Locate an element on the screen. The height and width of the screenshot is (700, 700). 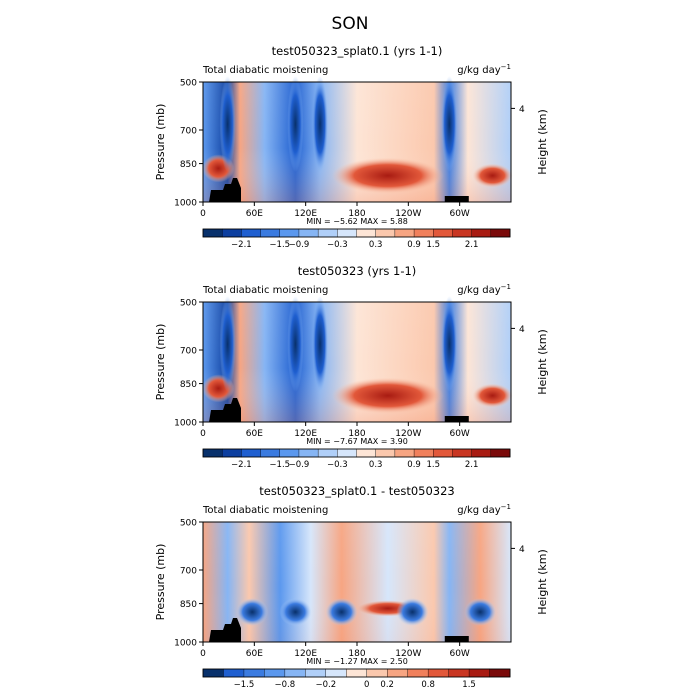
colorbar: −1.5 −0.8 −0.2 0 0.2 0.8 1.5 is located at coordinates (356, 679).